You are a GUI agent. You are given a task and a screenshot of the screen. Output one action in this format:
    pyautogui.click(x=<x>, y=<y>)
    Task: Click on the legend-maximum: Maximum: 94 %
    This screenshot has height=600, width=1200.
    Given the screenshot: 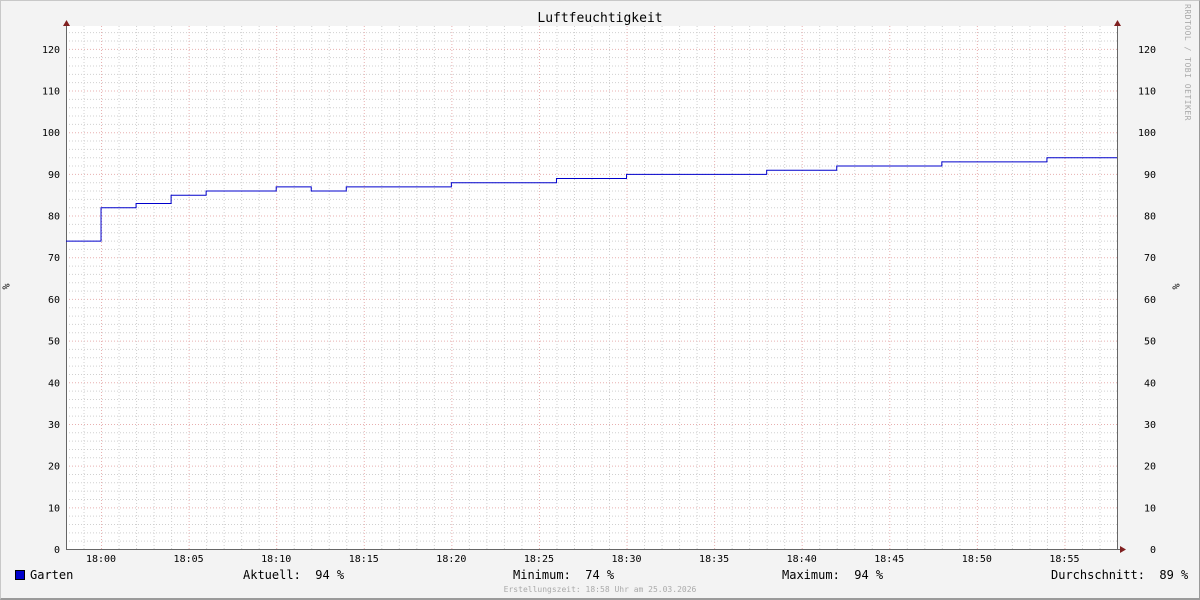 What is the action you would take?
    pyautogui.click(x=833, y=575)
    